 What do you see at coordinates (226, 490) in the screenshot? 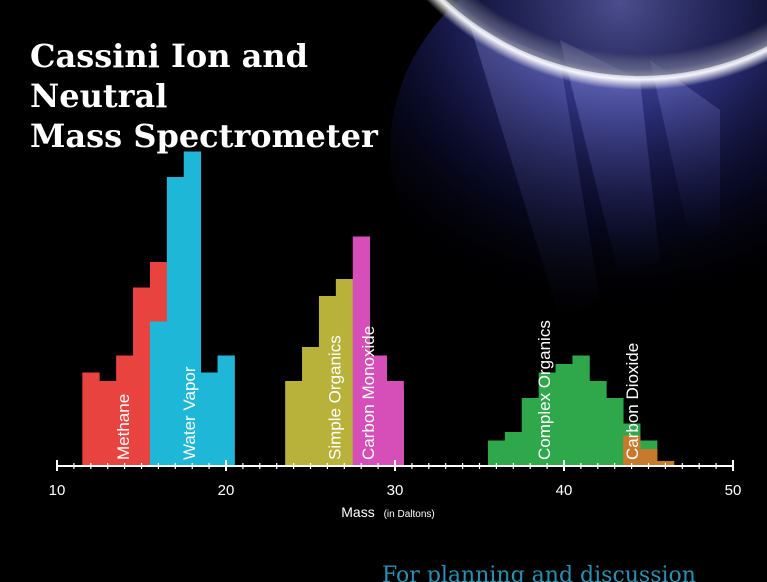
I see `x-tick-label-20: 20` at bounding box center [226, 490].